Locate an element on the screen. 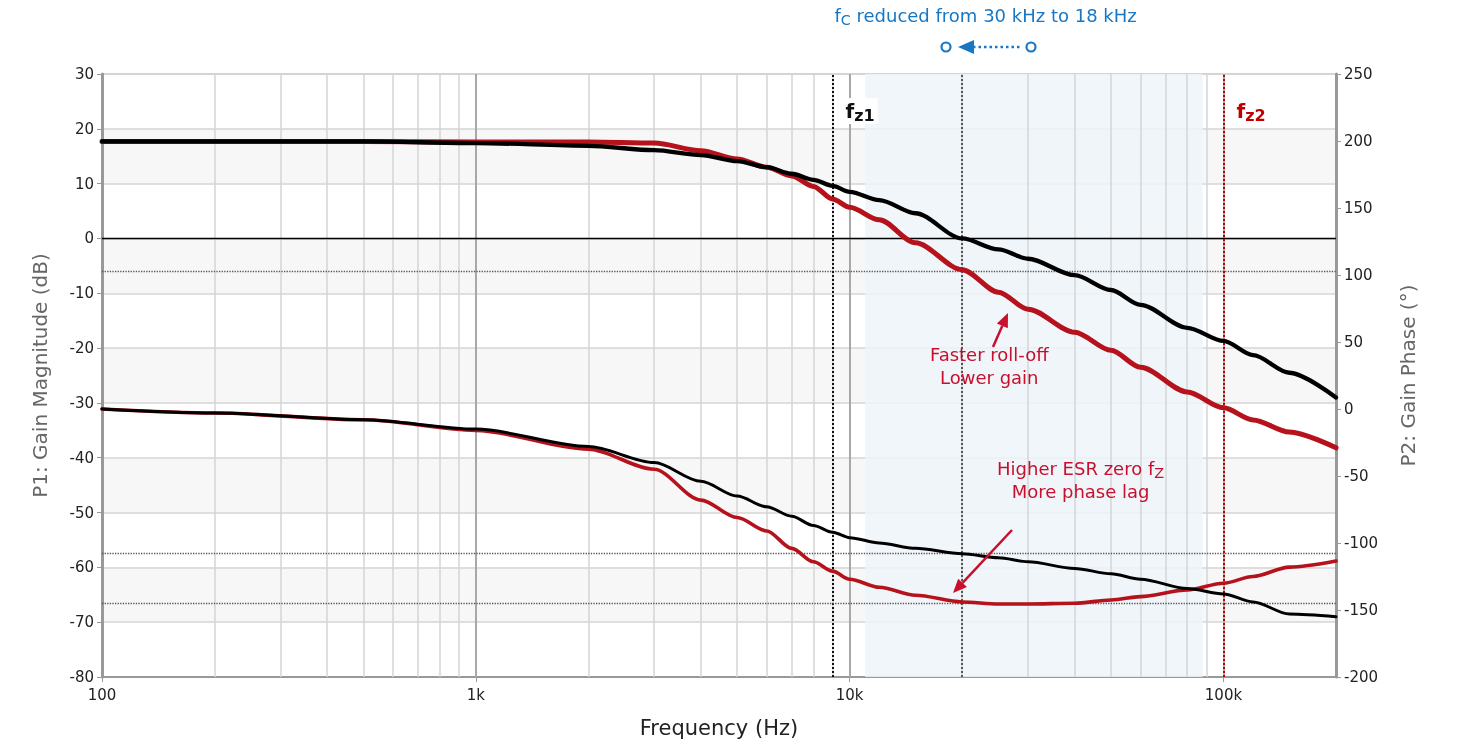 Image resolution: width=1460 pixels, height=748 pixels. y-tick-label: -80 is located at coordinates (81, 677).